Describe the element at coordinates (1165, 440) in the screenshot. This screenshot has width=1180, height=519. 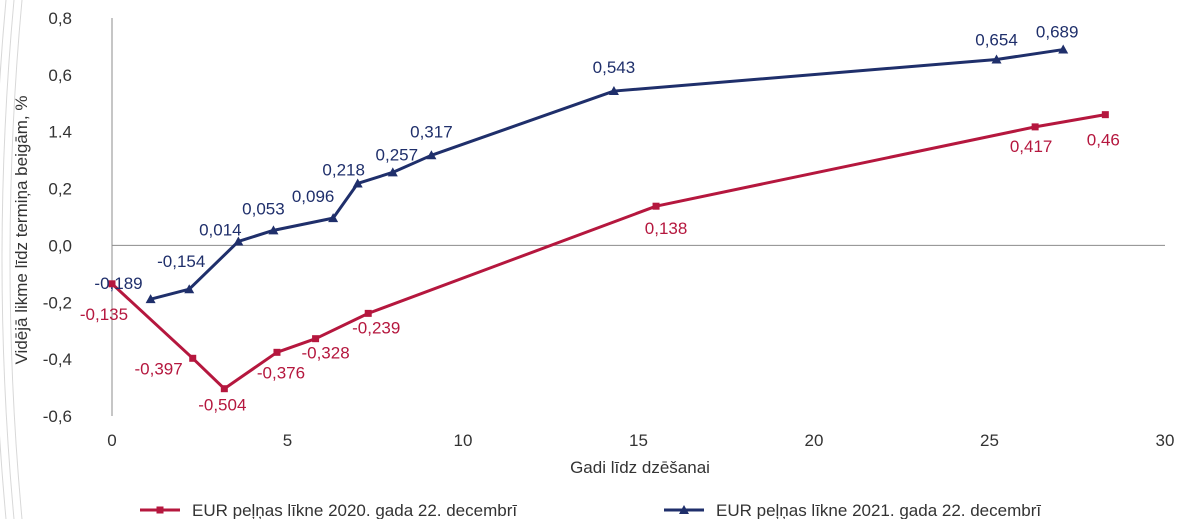
I see `x-tick-label: 30` at that location.